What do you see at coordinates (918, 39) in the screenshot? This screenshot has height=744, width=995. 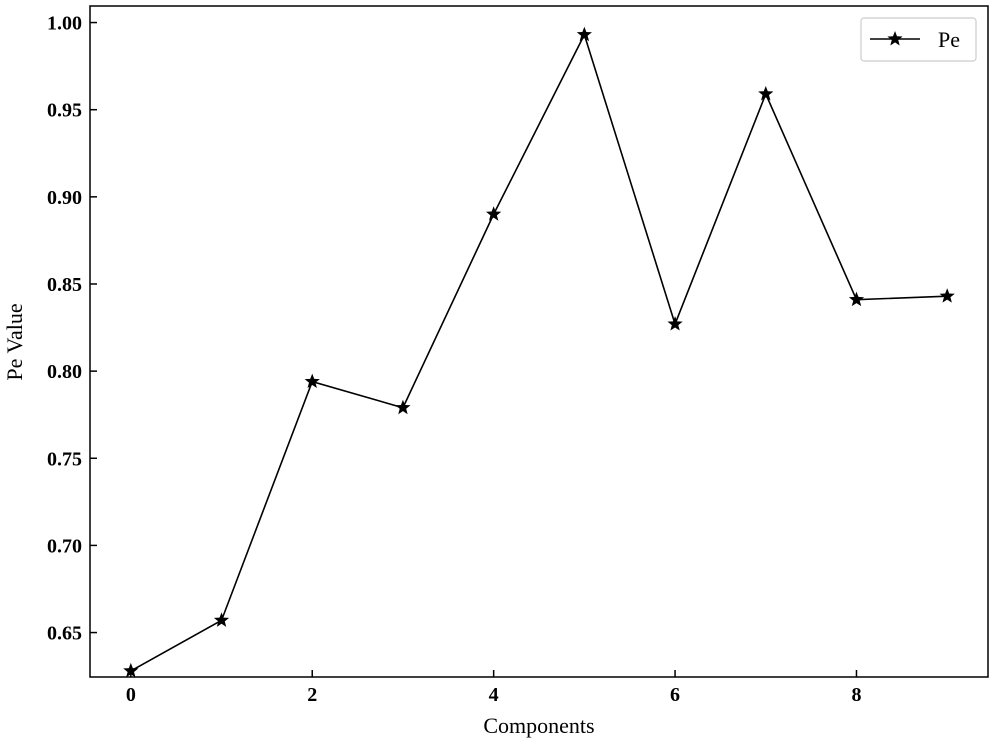 I see `legend: Pe` at bounding box center [918, 39].